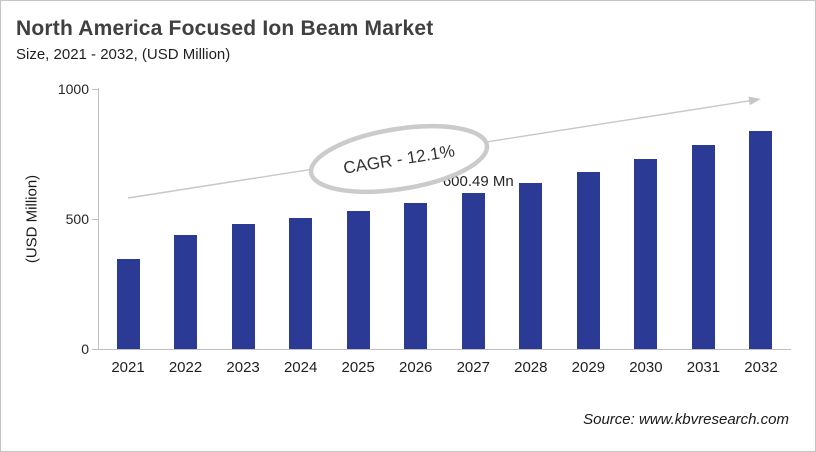 The image size is (816, 452). Describe the element at coordinates (243, 367) in the screenshot. I see `x-axis-label-2023: 2023` at that location.